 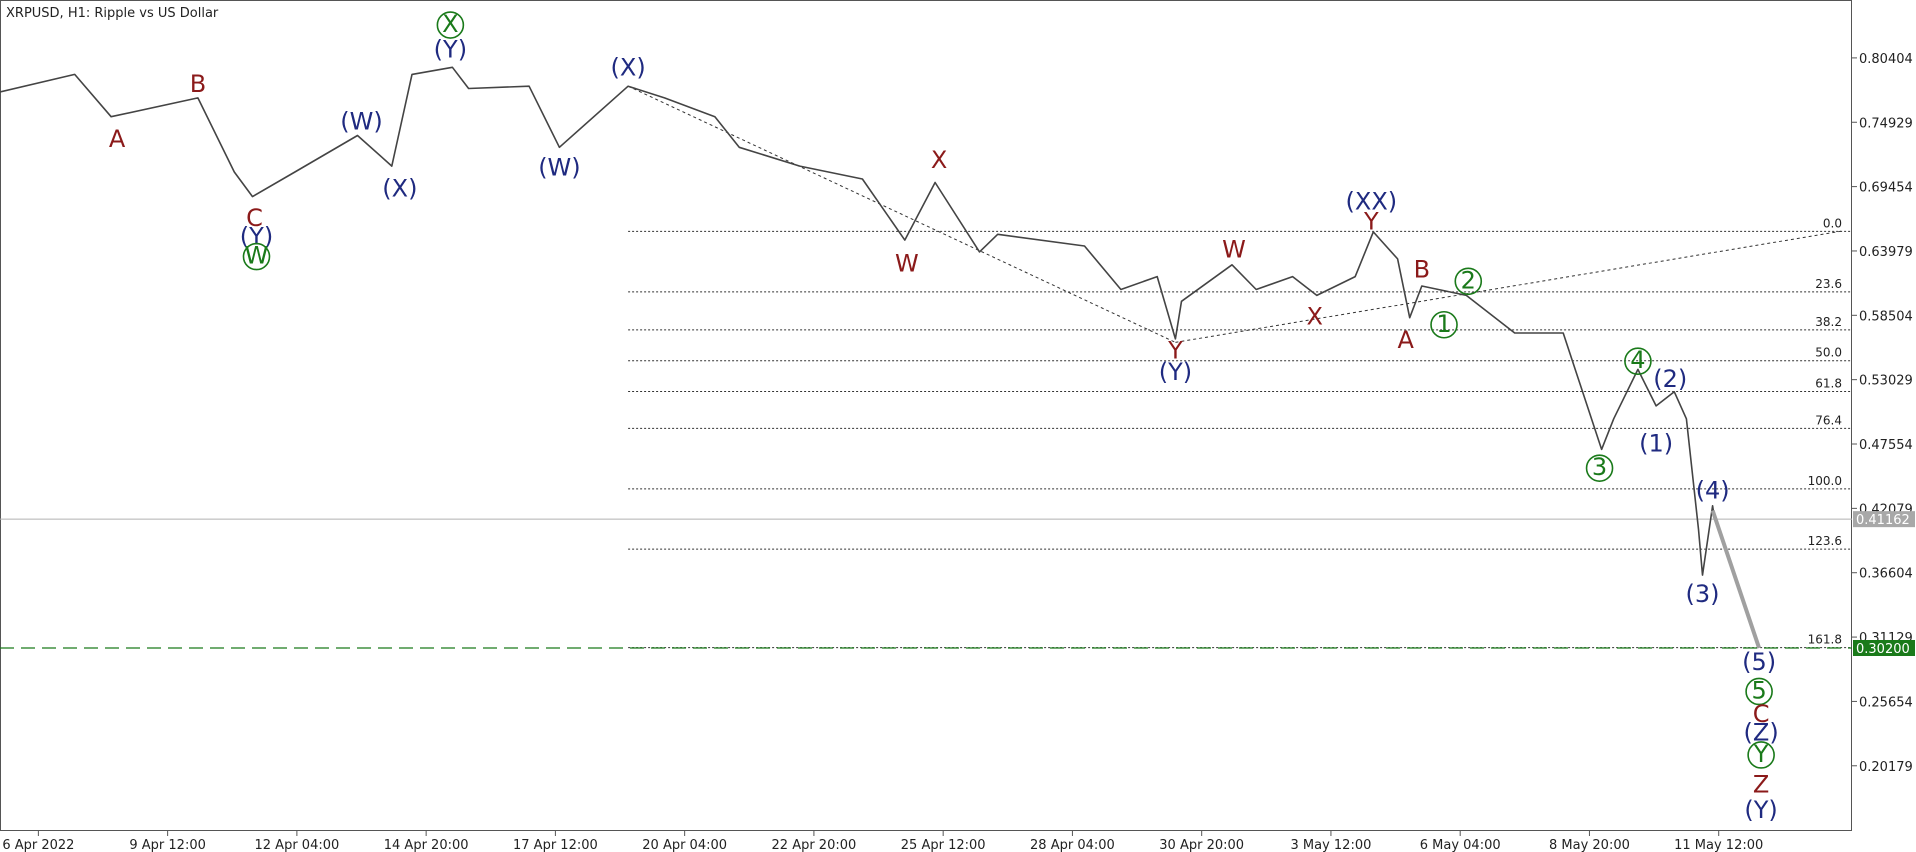 I want to click on wave-label: (1), so click(x=1656, y=443).